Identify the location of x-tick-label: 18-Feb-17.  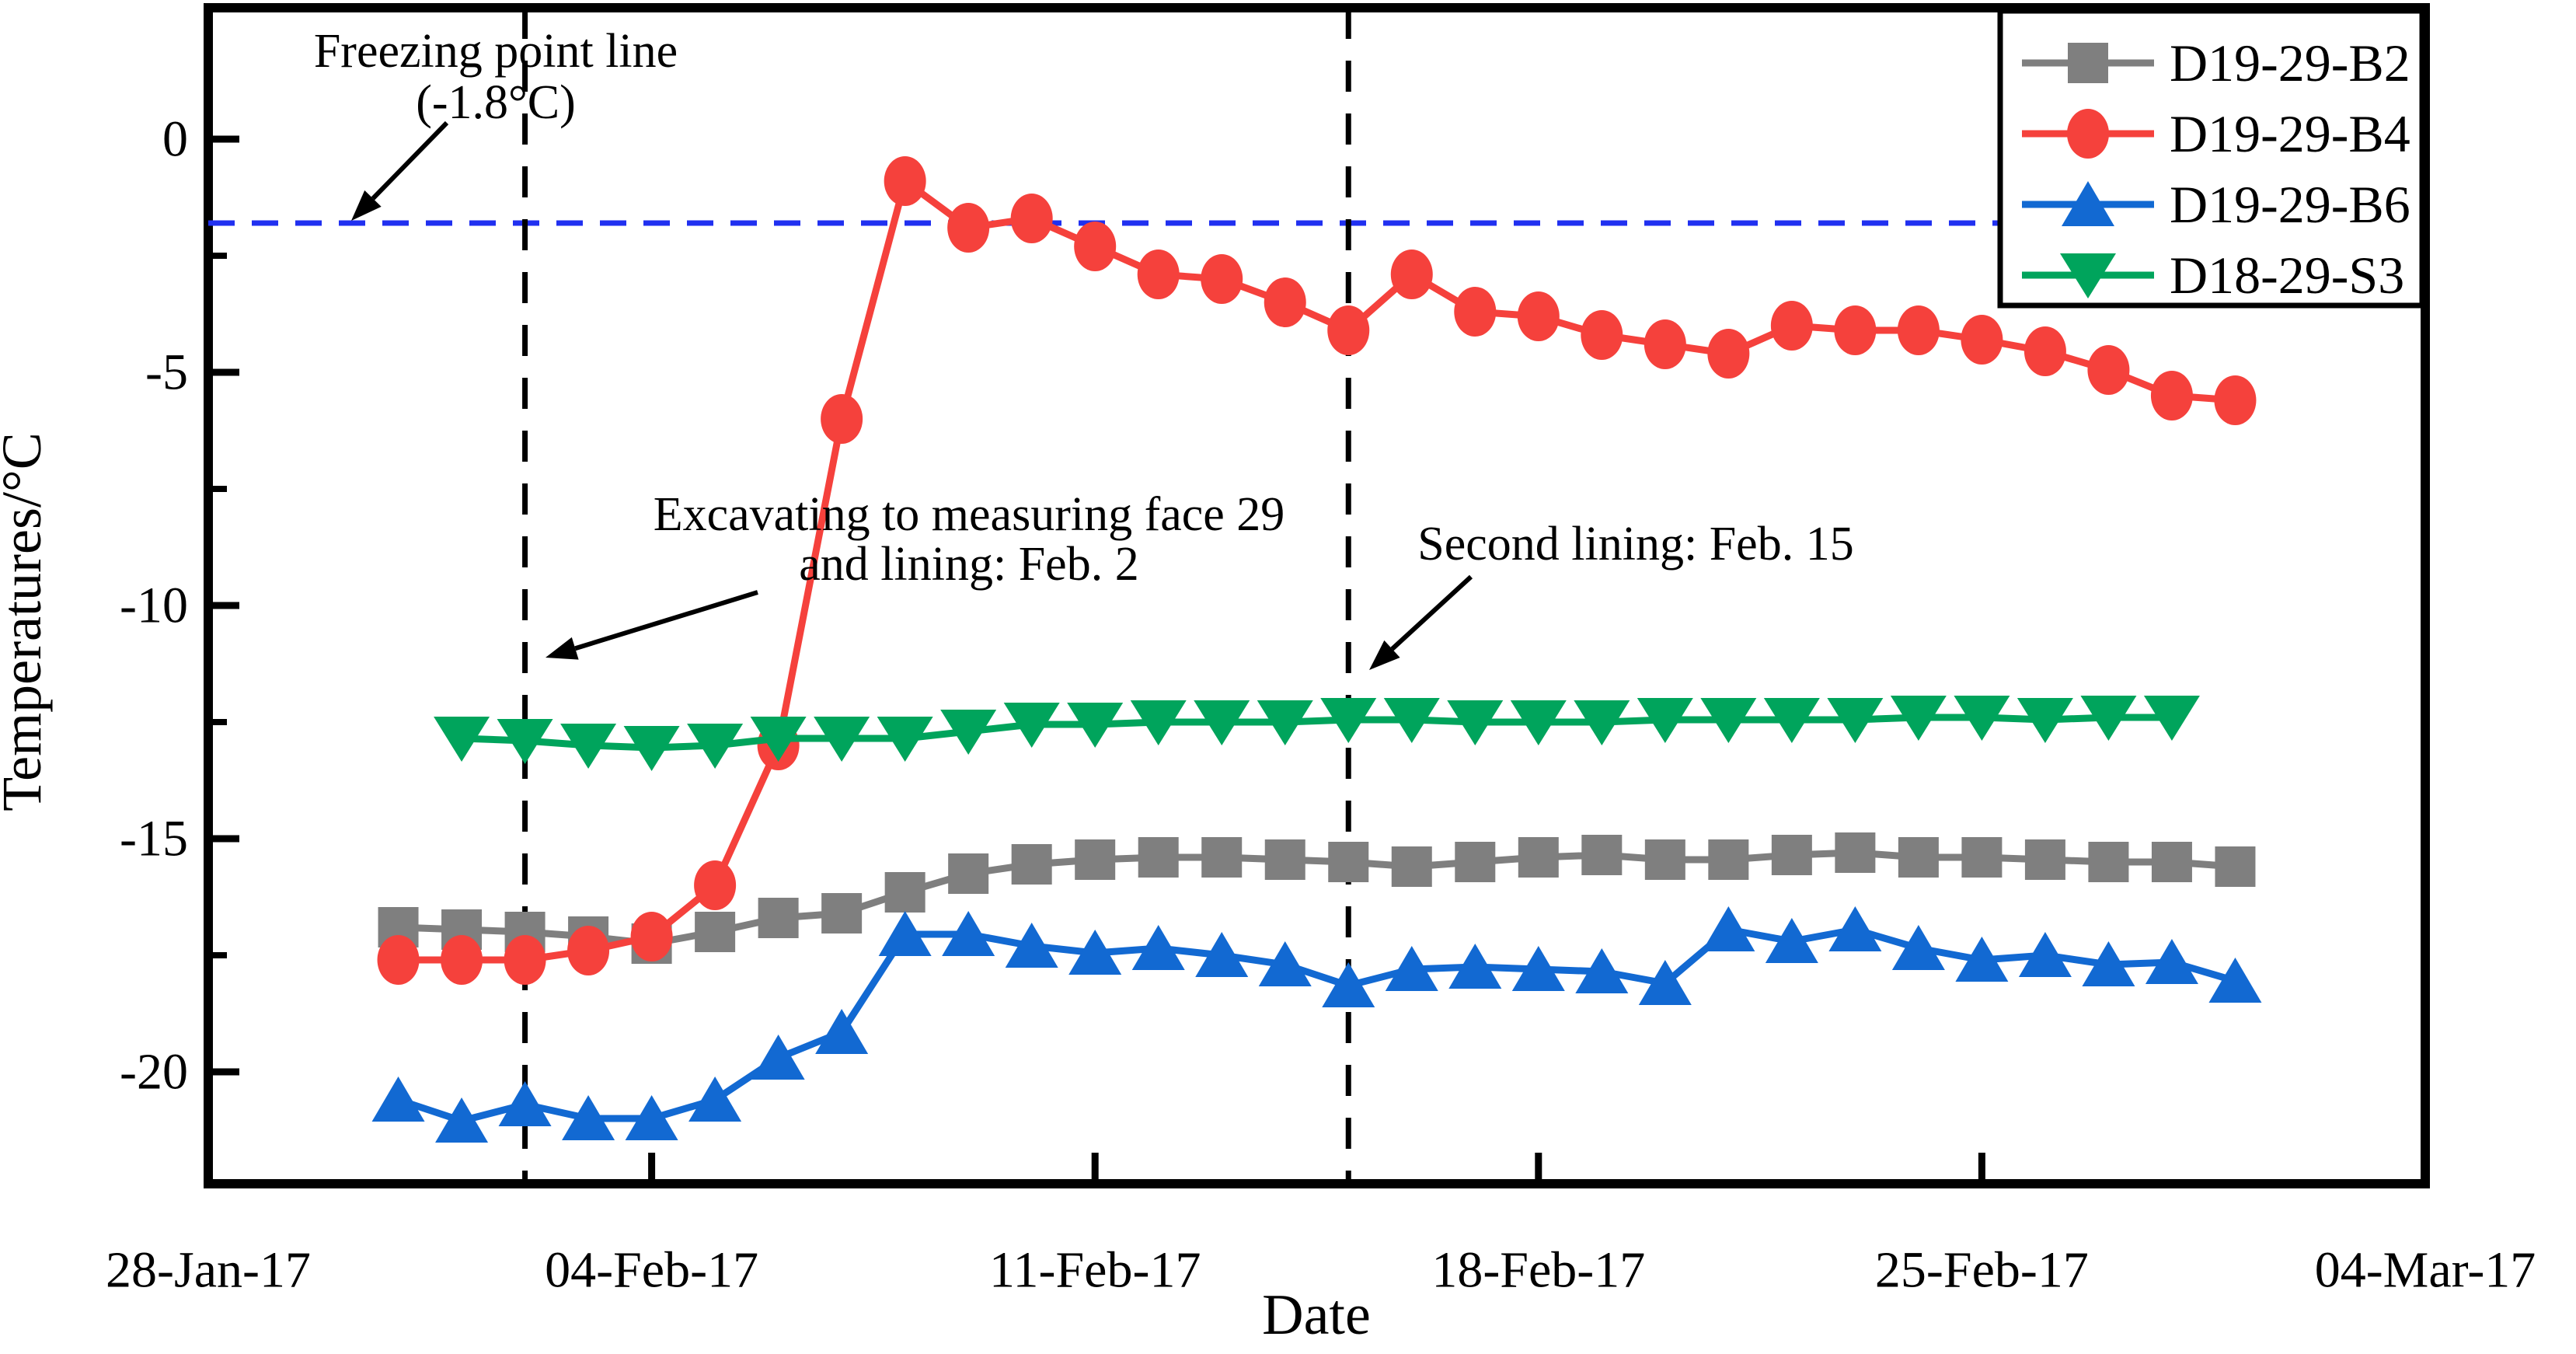
(1538, 1270).